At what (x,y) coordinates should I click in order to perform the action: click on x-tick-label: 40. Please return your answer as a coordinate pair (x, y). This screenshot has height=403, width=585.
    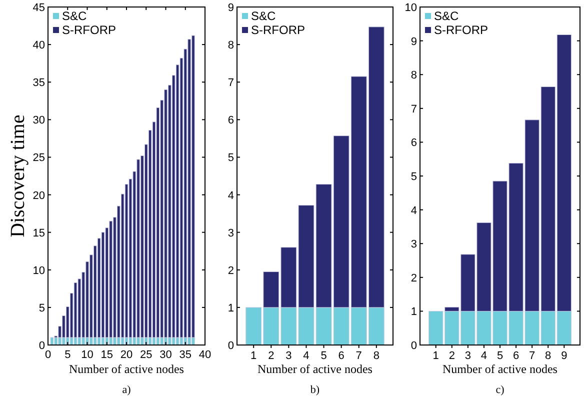
    Looking at the image, I should click on (205, 355).